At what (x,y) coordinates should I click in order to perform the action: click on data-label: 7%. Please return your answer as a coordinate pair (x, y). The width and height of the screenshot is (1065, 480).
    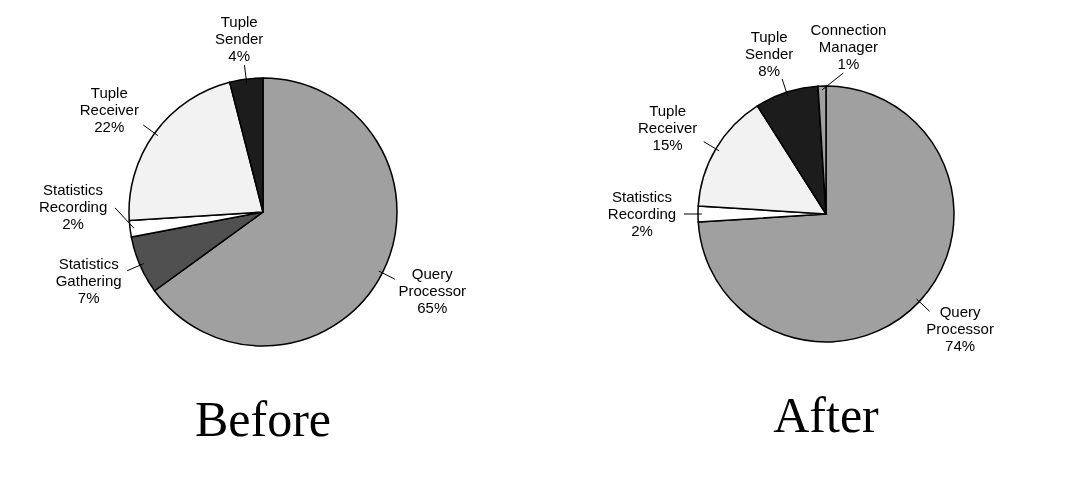
    Looking at the image, I should click on (88, 298).